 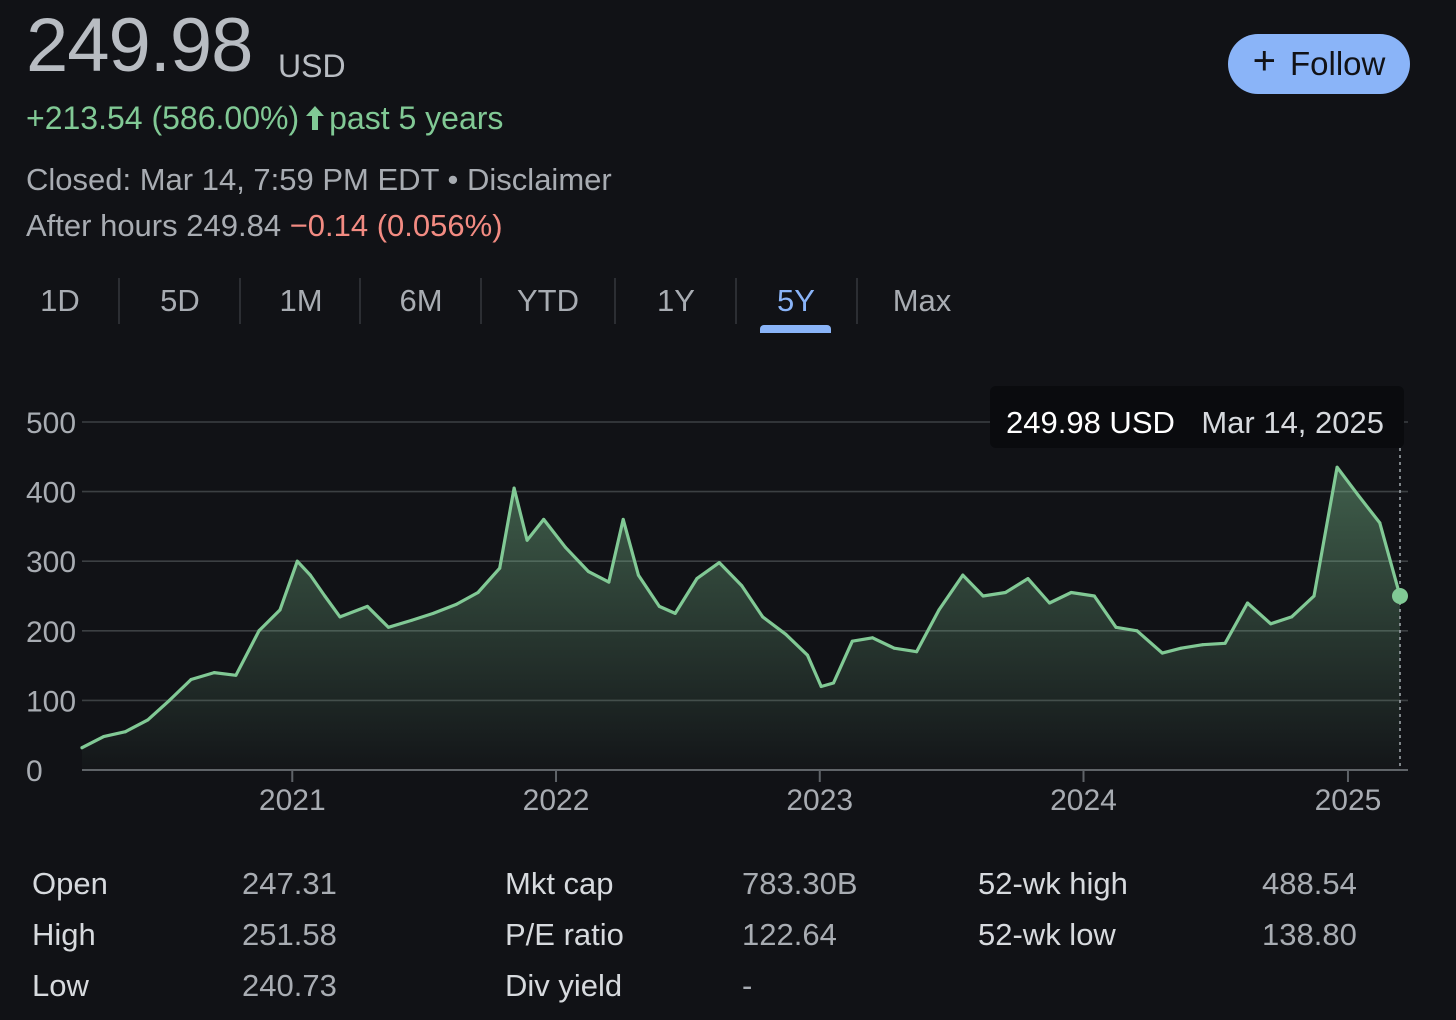 I want to click on stat-pe-value: 122.64, so click(x=789, y=934).